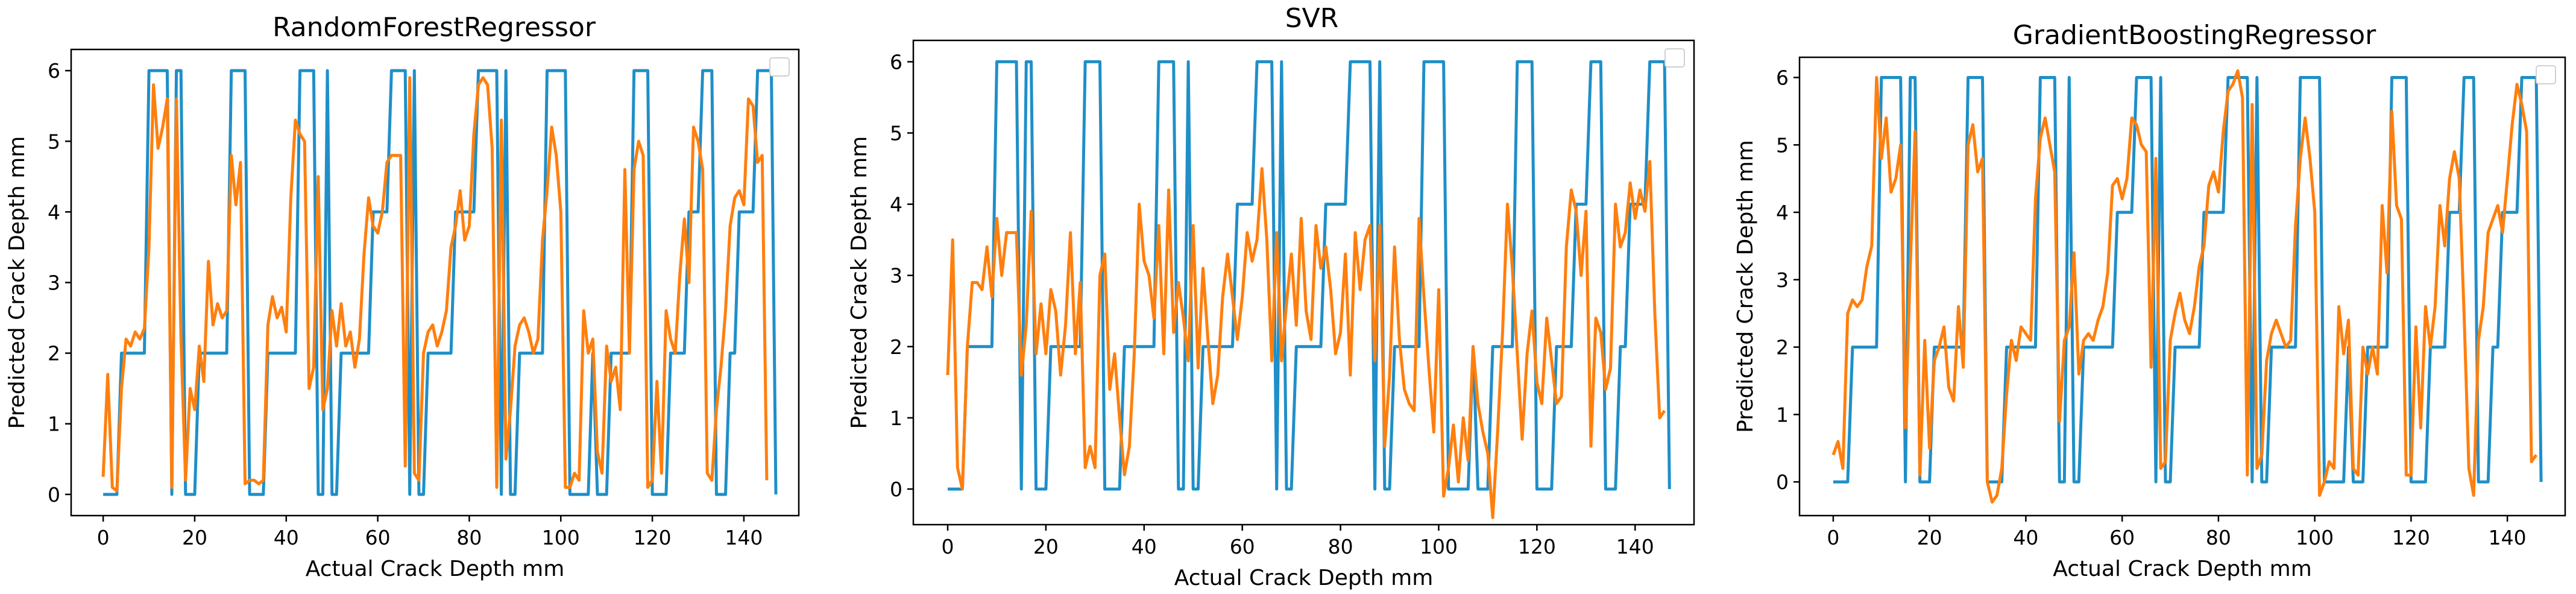 Image resolution: width=2576 pixels, height=594 pixels. What do you see at coordinates (2194, 35) in the screenshot?
I see `chart-title: GradientBoostingRegressor` at bounding box center [2194, 35].